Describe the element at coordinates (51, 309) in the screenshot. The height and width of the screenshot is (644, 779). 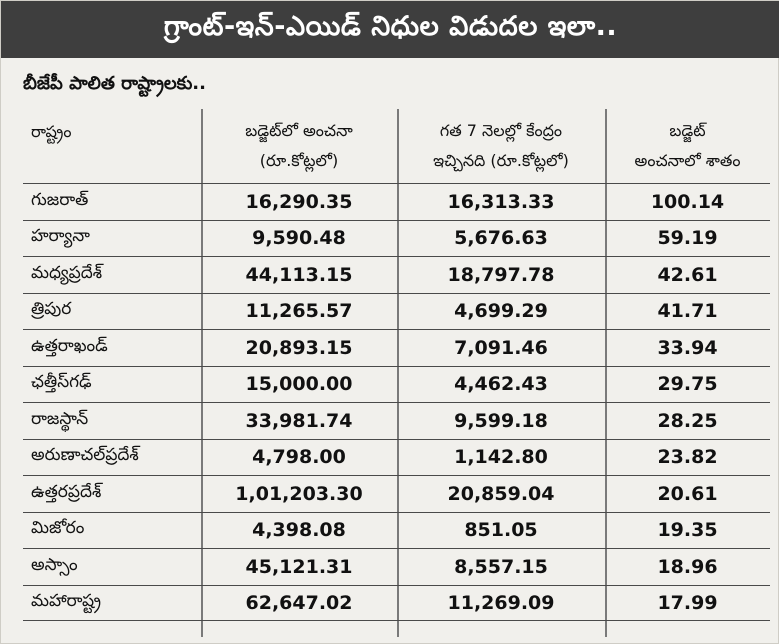
I see `state-name: త్రిపుర` at that location.